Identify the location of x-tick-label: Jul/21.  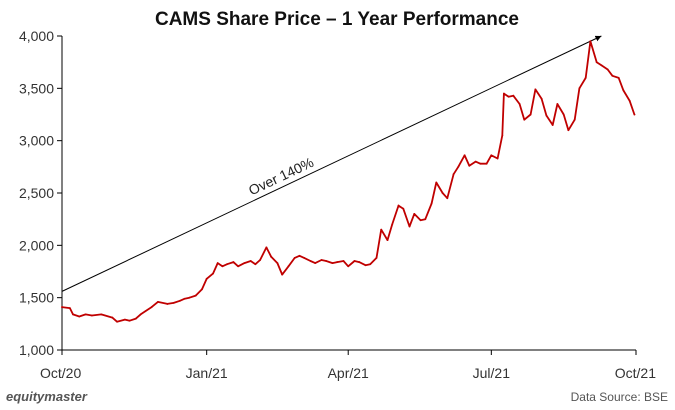
(492, 373).